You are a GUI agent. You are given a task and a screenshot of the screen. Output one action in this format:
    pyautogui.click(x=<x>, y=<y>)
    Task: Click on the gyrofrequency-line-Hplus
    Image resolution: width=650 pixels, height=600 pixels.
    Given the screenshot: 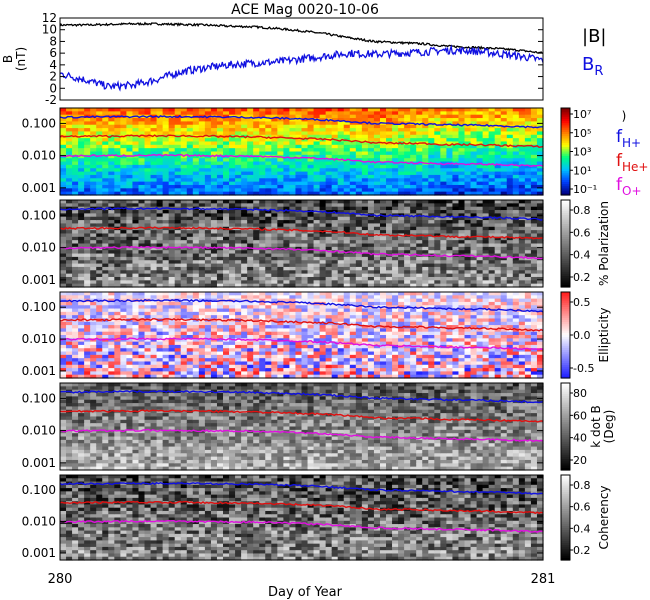 What is the action you would take?
    pyautogui.click(x=301, y=213)
    